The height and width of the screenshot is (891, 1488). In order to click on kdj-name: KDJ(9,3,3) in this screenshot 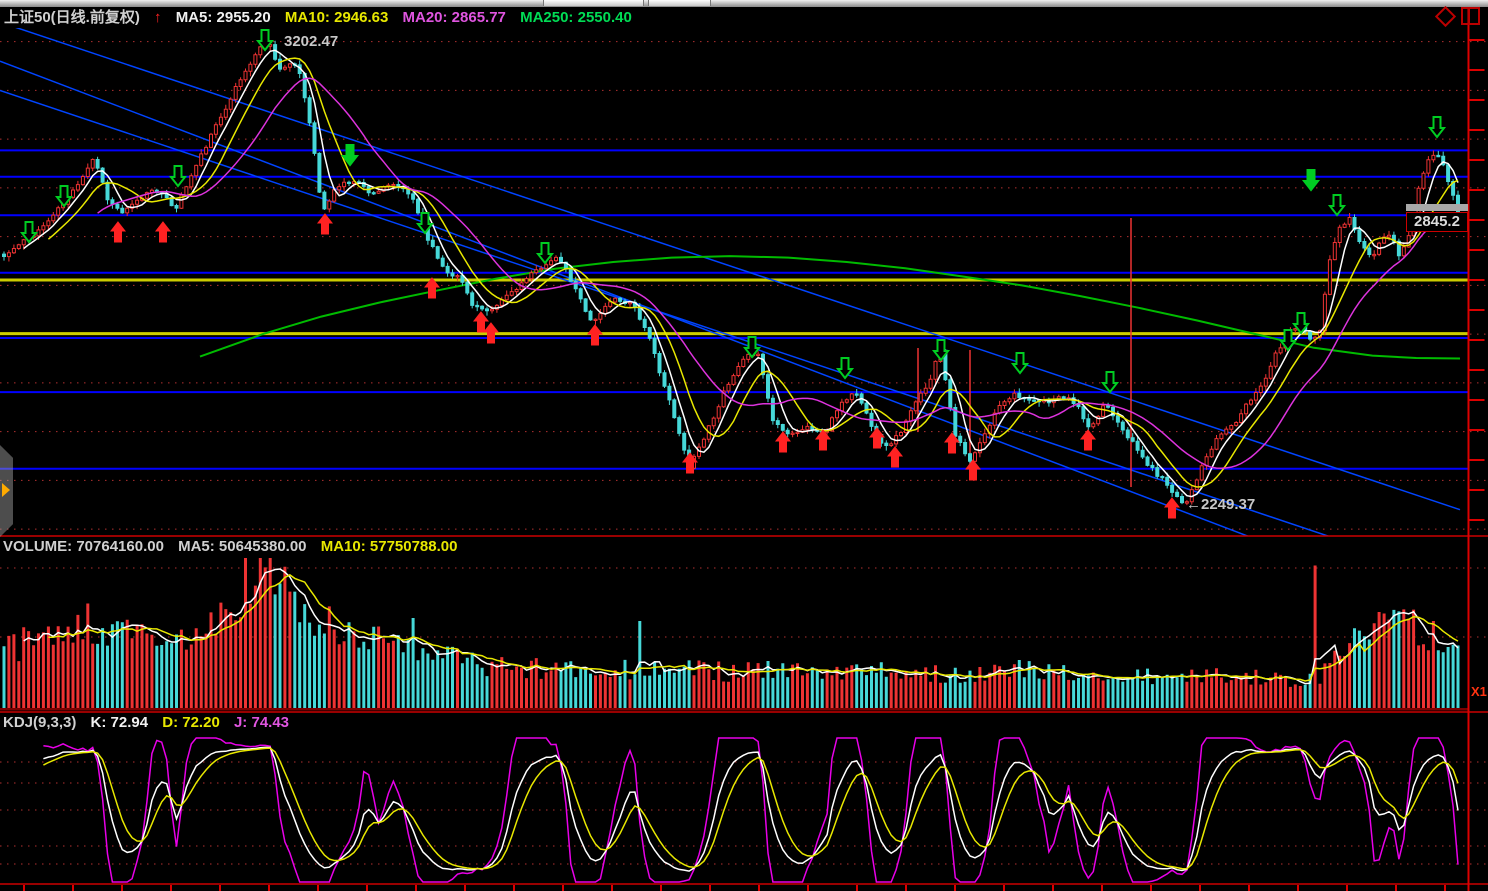, I will do `click(40, 722)`.